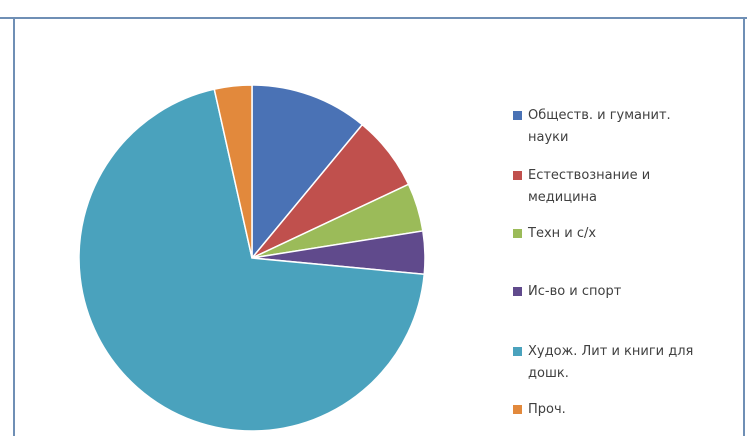 This screenshot has width=747, height=436. What do you see at coordinates (517, 233) in the screenshot?
I see `legend-swatch-tech-agriculture` at bounding box center [517, 233].